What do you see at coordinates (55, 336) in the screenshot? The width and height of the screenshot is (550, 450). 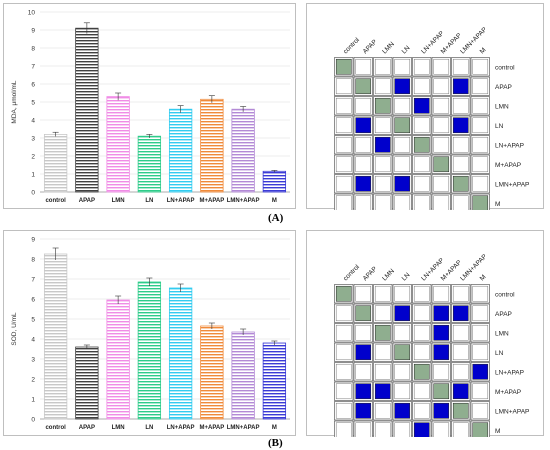 I see `bar-control` at bounding box center [55, 336].